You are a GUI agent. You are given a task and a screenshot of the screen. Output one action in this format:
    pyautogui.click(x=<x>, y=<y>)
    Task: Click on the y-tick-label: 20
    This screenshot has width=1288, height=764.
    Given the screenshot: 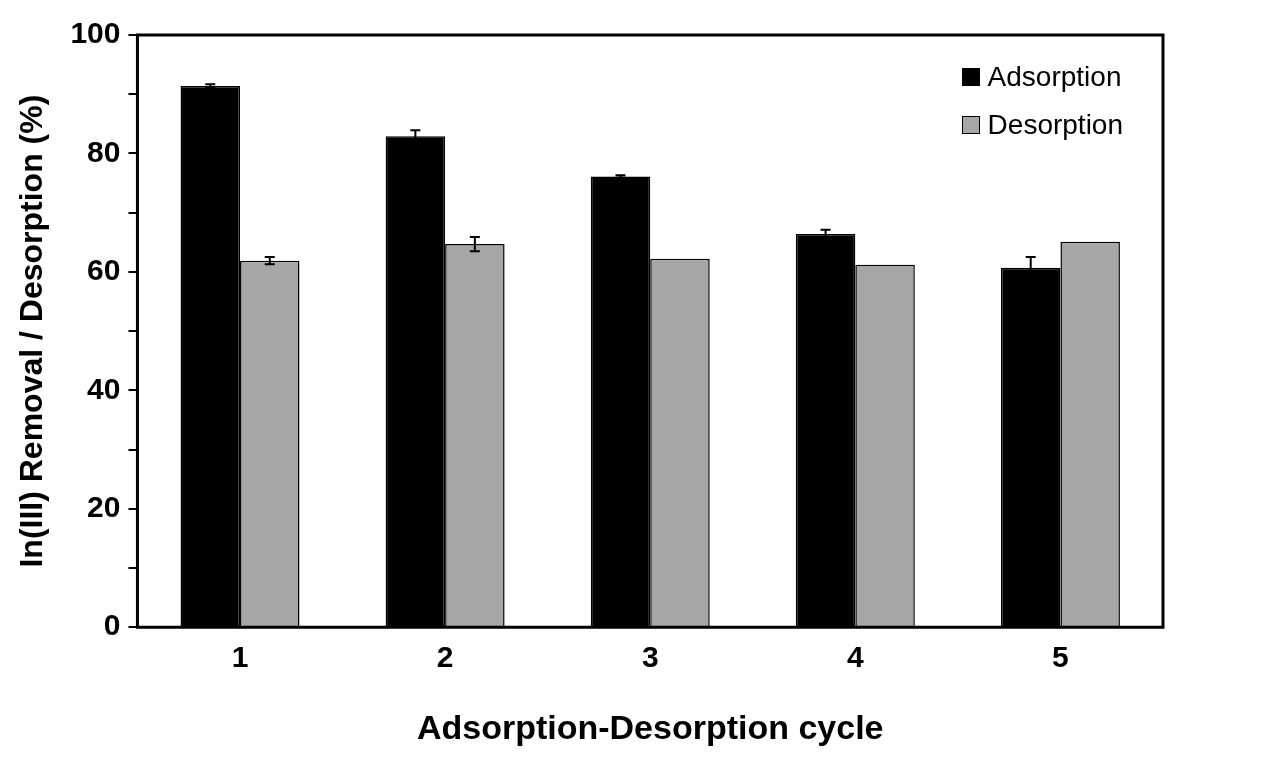 What is the action you would take?
    pyautogui.click(x=104, y=507)
    